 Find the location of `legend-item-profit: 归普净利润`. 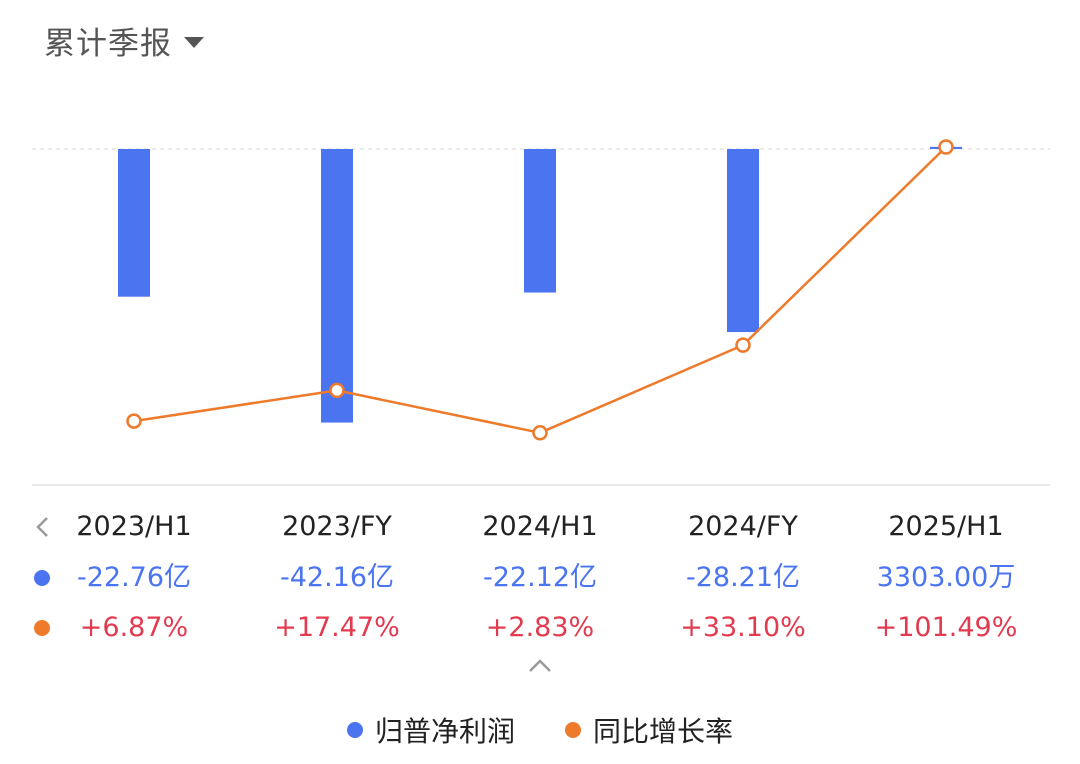

legend-item-profit: 归普净利润 is located at coordinates (430, 730).